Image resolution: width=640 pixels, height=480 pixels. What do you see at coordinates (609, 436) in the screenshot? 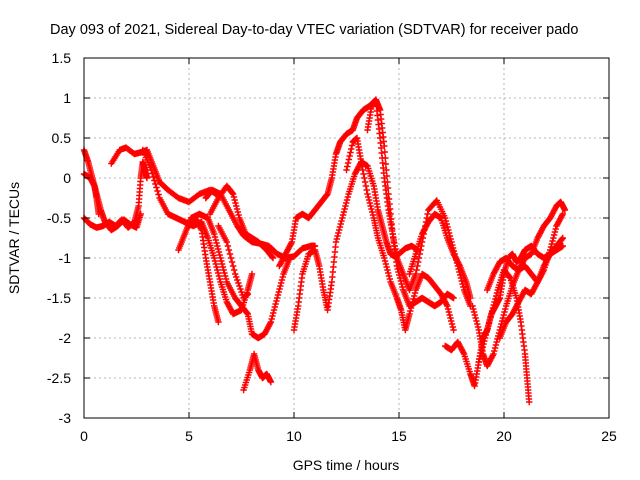
I see `x-tick-label: 25` at bounding box center [609, 436].